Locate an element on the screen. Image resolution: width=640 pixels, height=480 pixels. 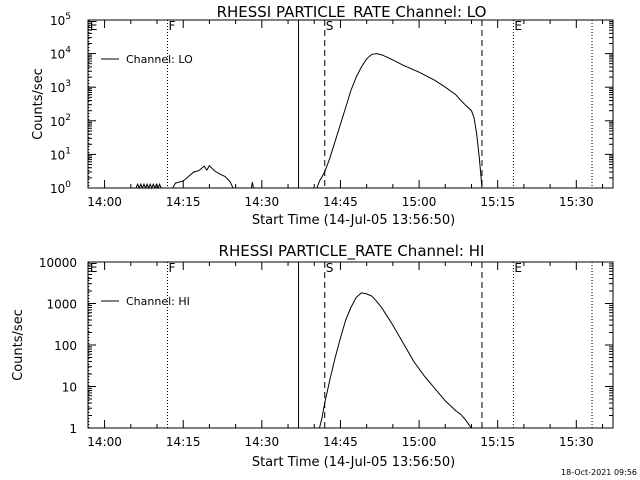
y-tick-label: 10³ is located at coordinates (60, 87).